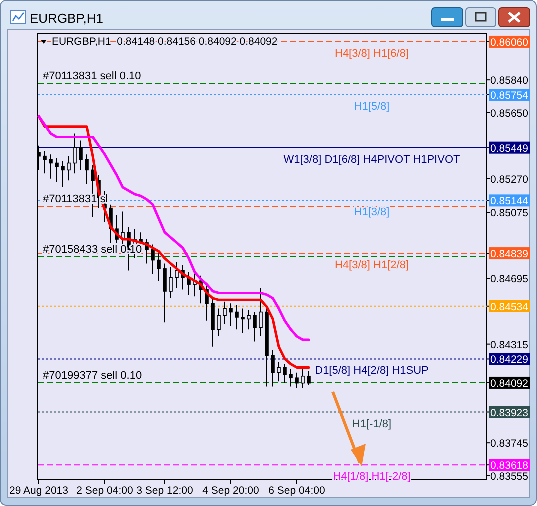 The image size is (537, 506). I want to click on ref-line-label: H1[-1/8], so click(372, 424).